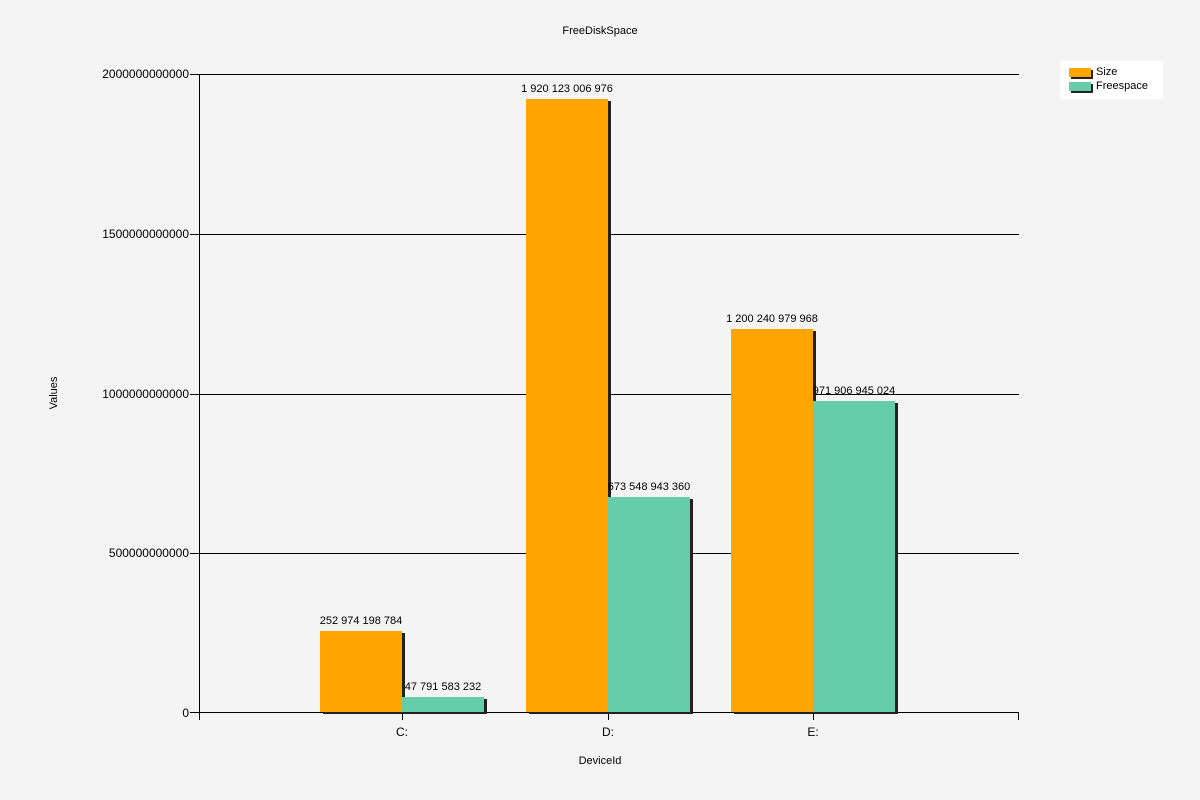 This screenshot has height=800, width=1200. I want to click on bar-size-e, so click(772, 520).